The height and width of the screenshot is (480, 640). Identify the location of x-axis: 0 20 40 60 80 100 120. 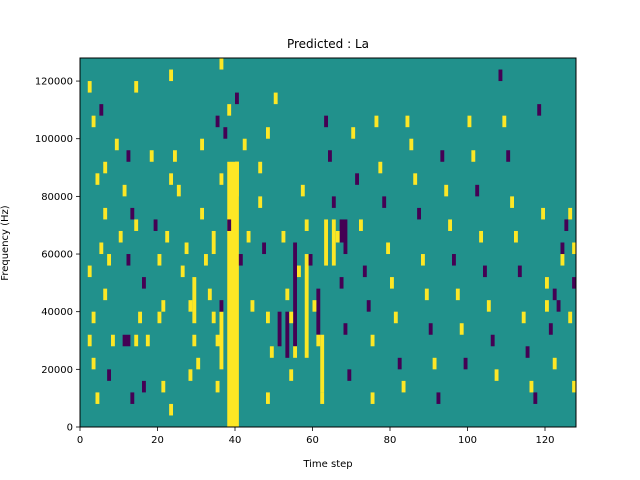
(316, 436).